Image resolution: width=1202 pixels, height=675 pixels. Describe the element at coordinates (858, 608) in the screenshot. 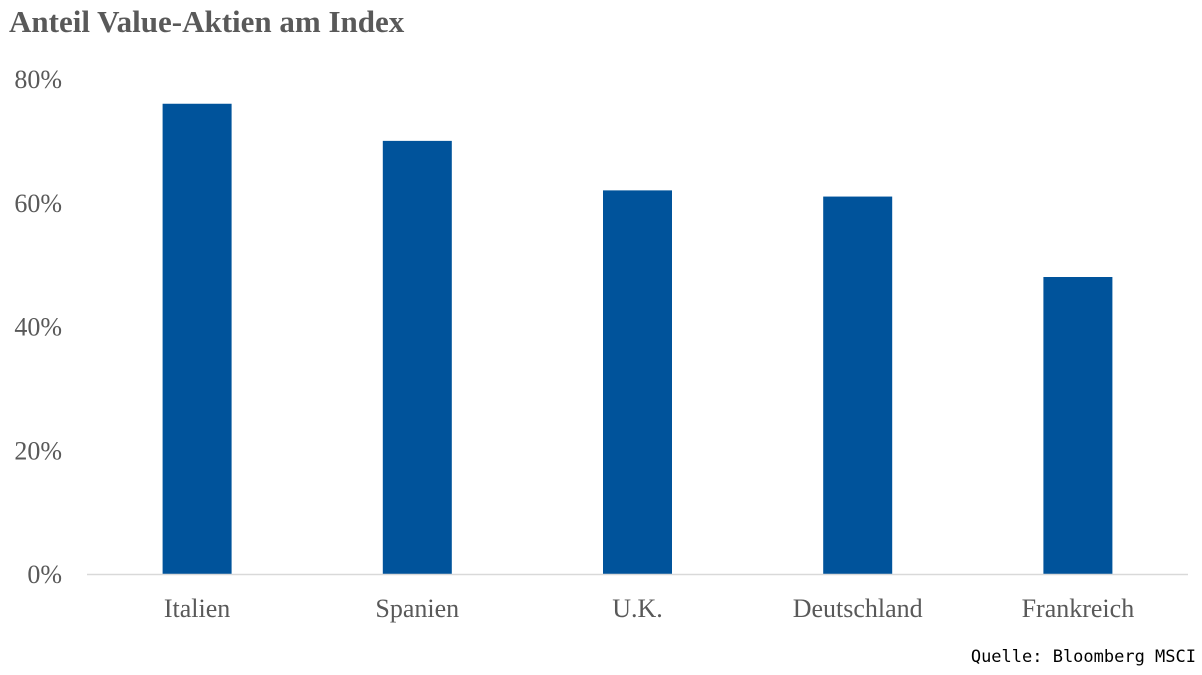

I see `x-tick-label: Deutschland` at that location.